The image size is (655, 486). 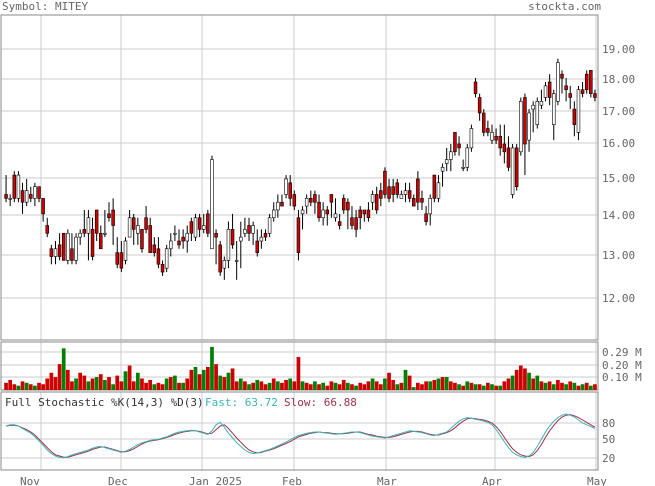 I want to click on volume-tick: 0.29 M, so click(x=622, y=352).